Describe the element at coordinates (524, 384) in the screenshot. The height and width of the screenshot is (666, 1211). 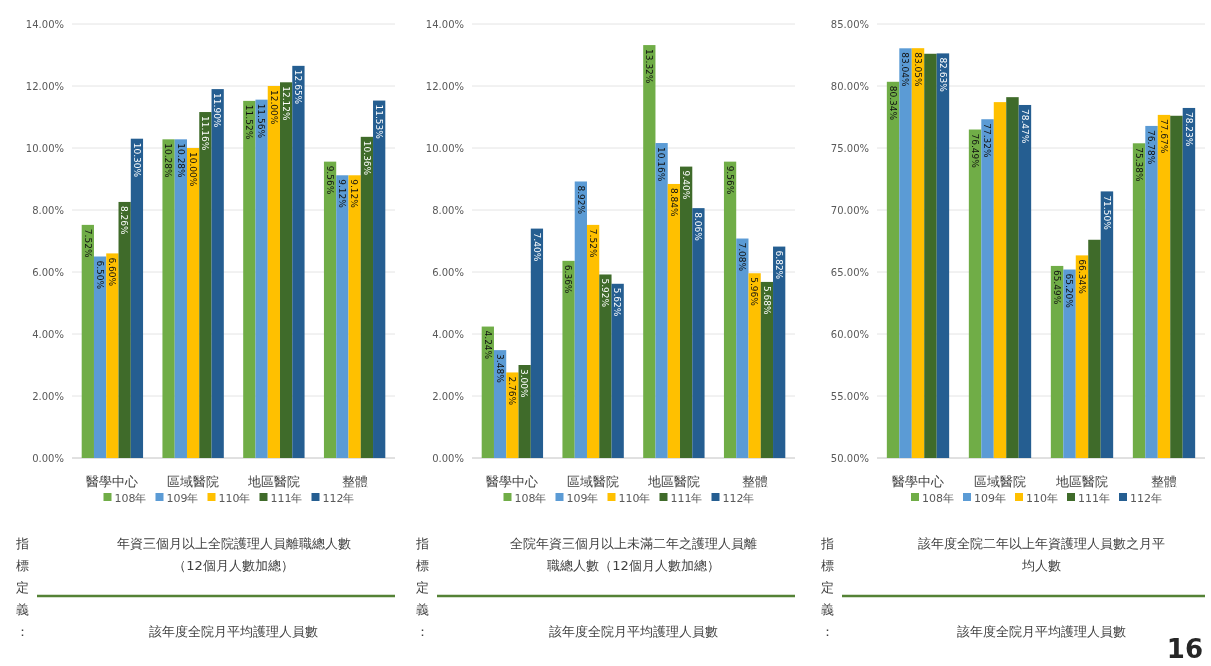
I see `data-label: 3.00%` at that location.